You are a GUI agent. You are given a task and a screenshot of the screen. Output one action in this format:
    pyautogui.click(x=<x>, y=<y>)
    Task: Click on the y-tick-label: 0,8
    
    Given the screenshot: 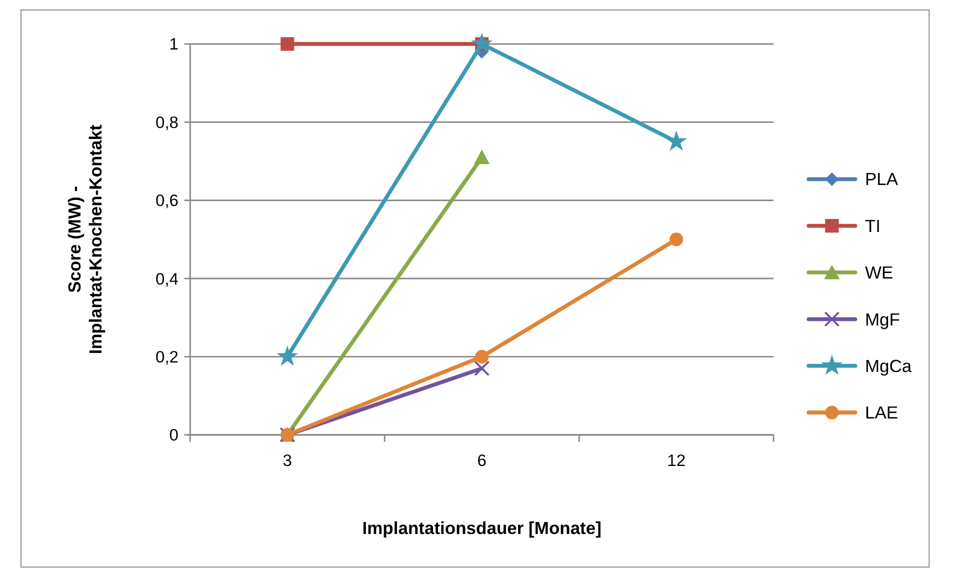 What is the action you would take?
    pyautogui.click(x=167, y=122)
    